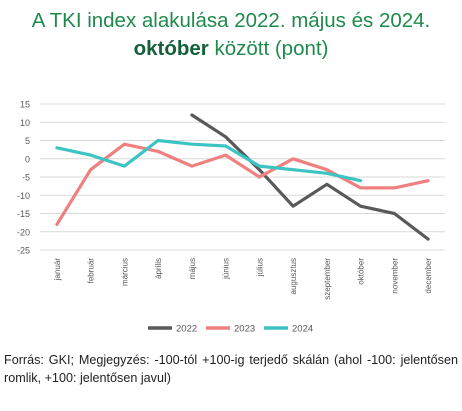 The width and height of the screenshot is (462, 411). I want to click on y-tick-label: -25, so click(23, 251).